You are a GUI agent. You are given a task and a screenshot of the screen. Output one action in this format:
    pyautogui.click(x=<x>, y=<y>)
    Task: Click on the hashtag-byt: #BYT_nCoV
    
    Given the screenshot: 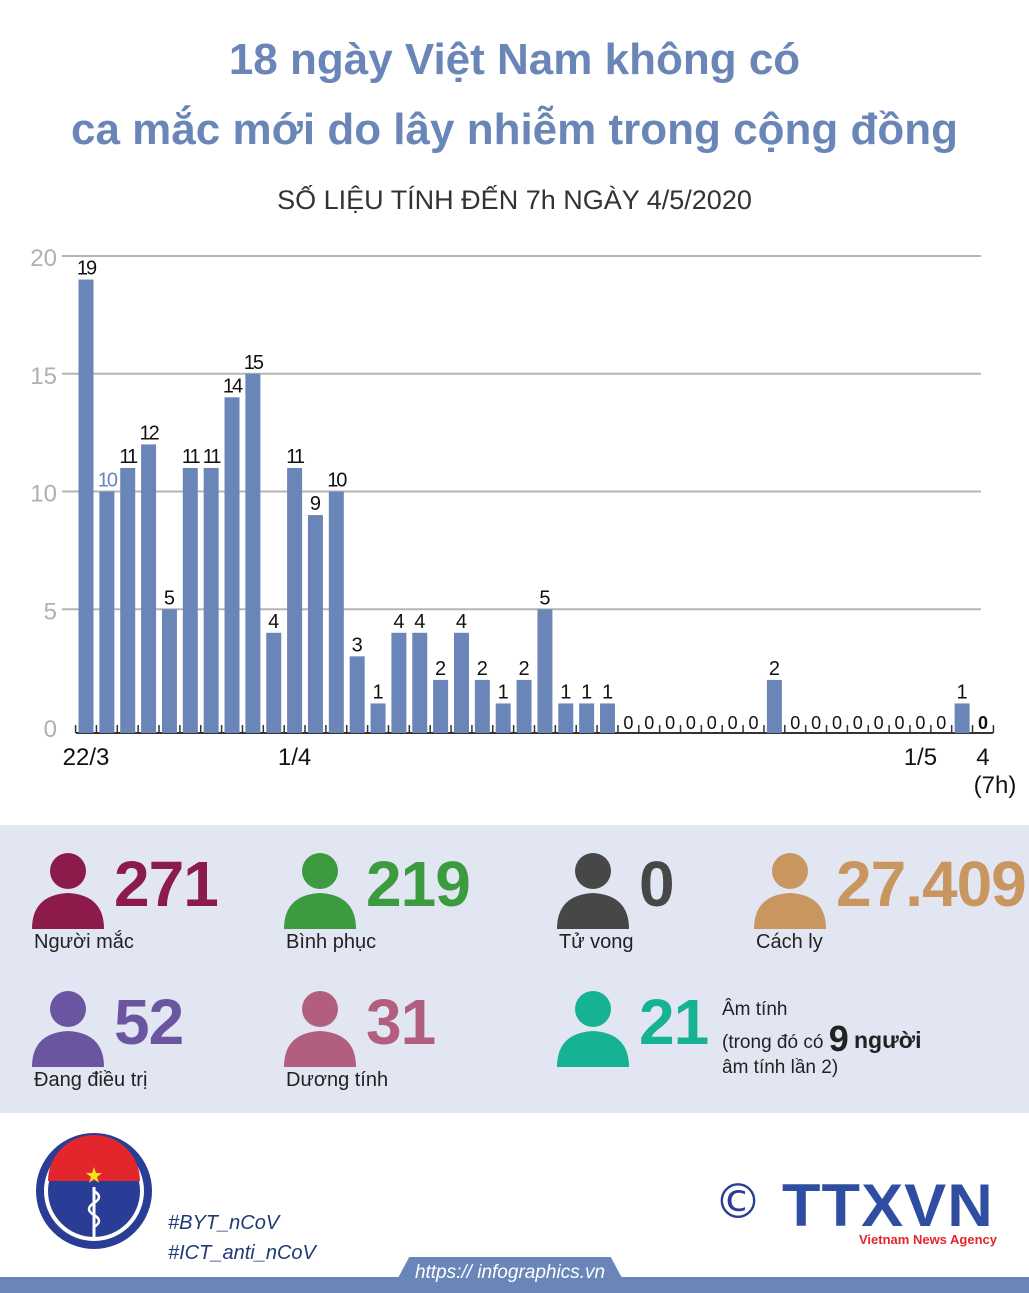 What is the action you would take?
    pyautogui.click(x=224, y=1223)
    